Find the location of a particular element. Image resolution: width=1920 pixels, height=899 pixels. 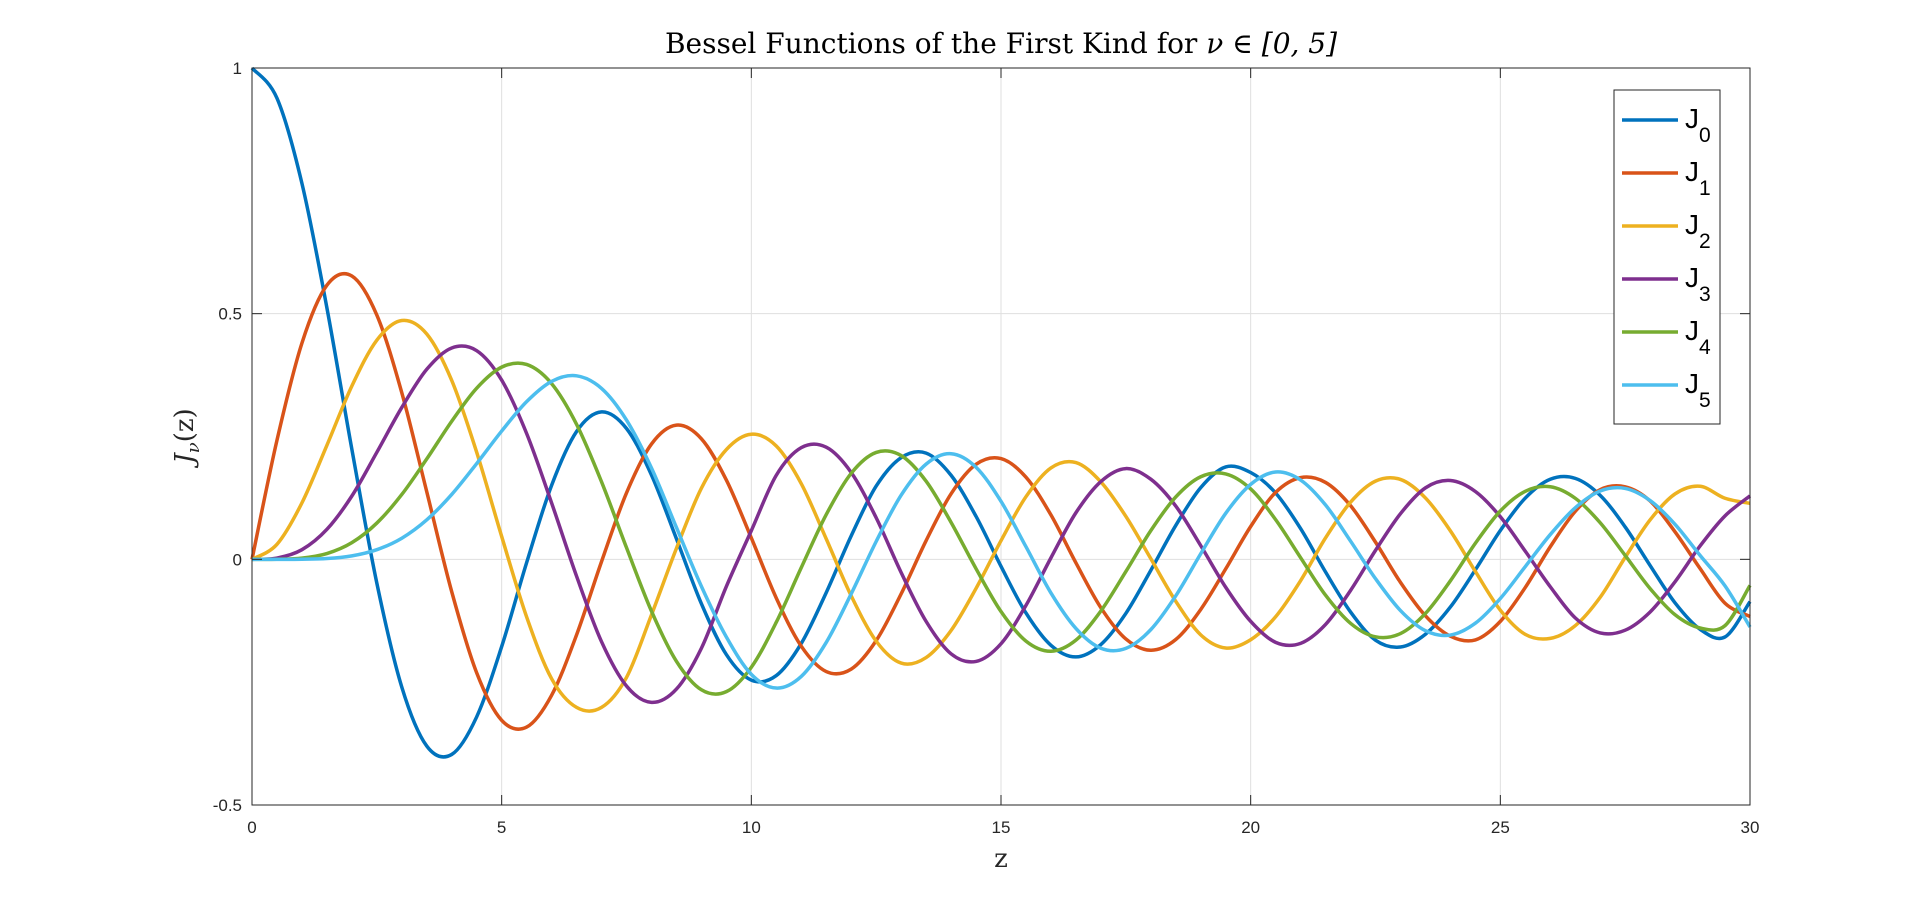

legend-label-subscript: 3 is located at coordinates (1705, 294).